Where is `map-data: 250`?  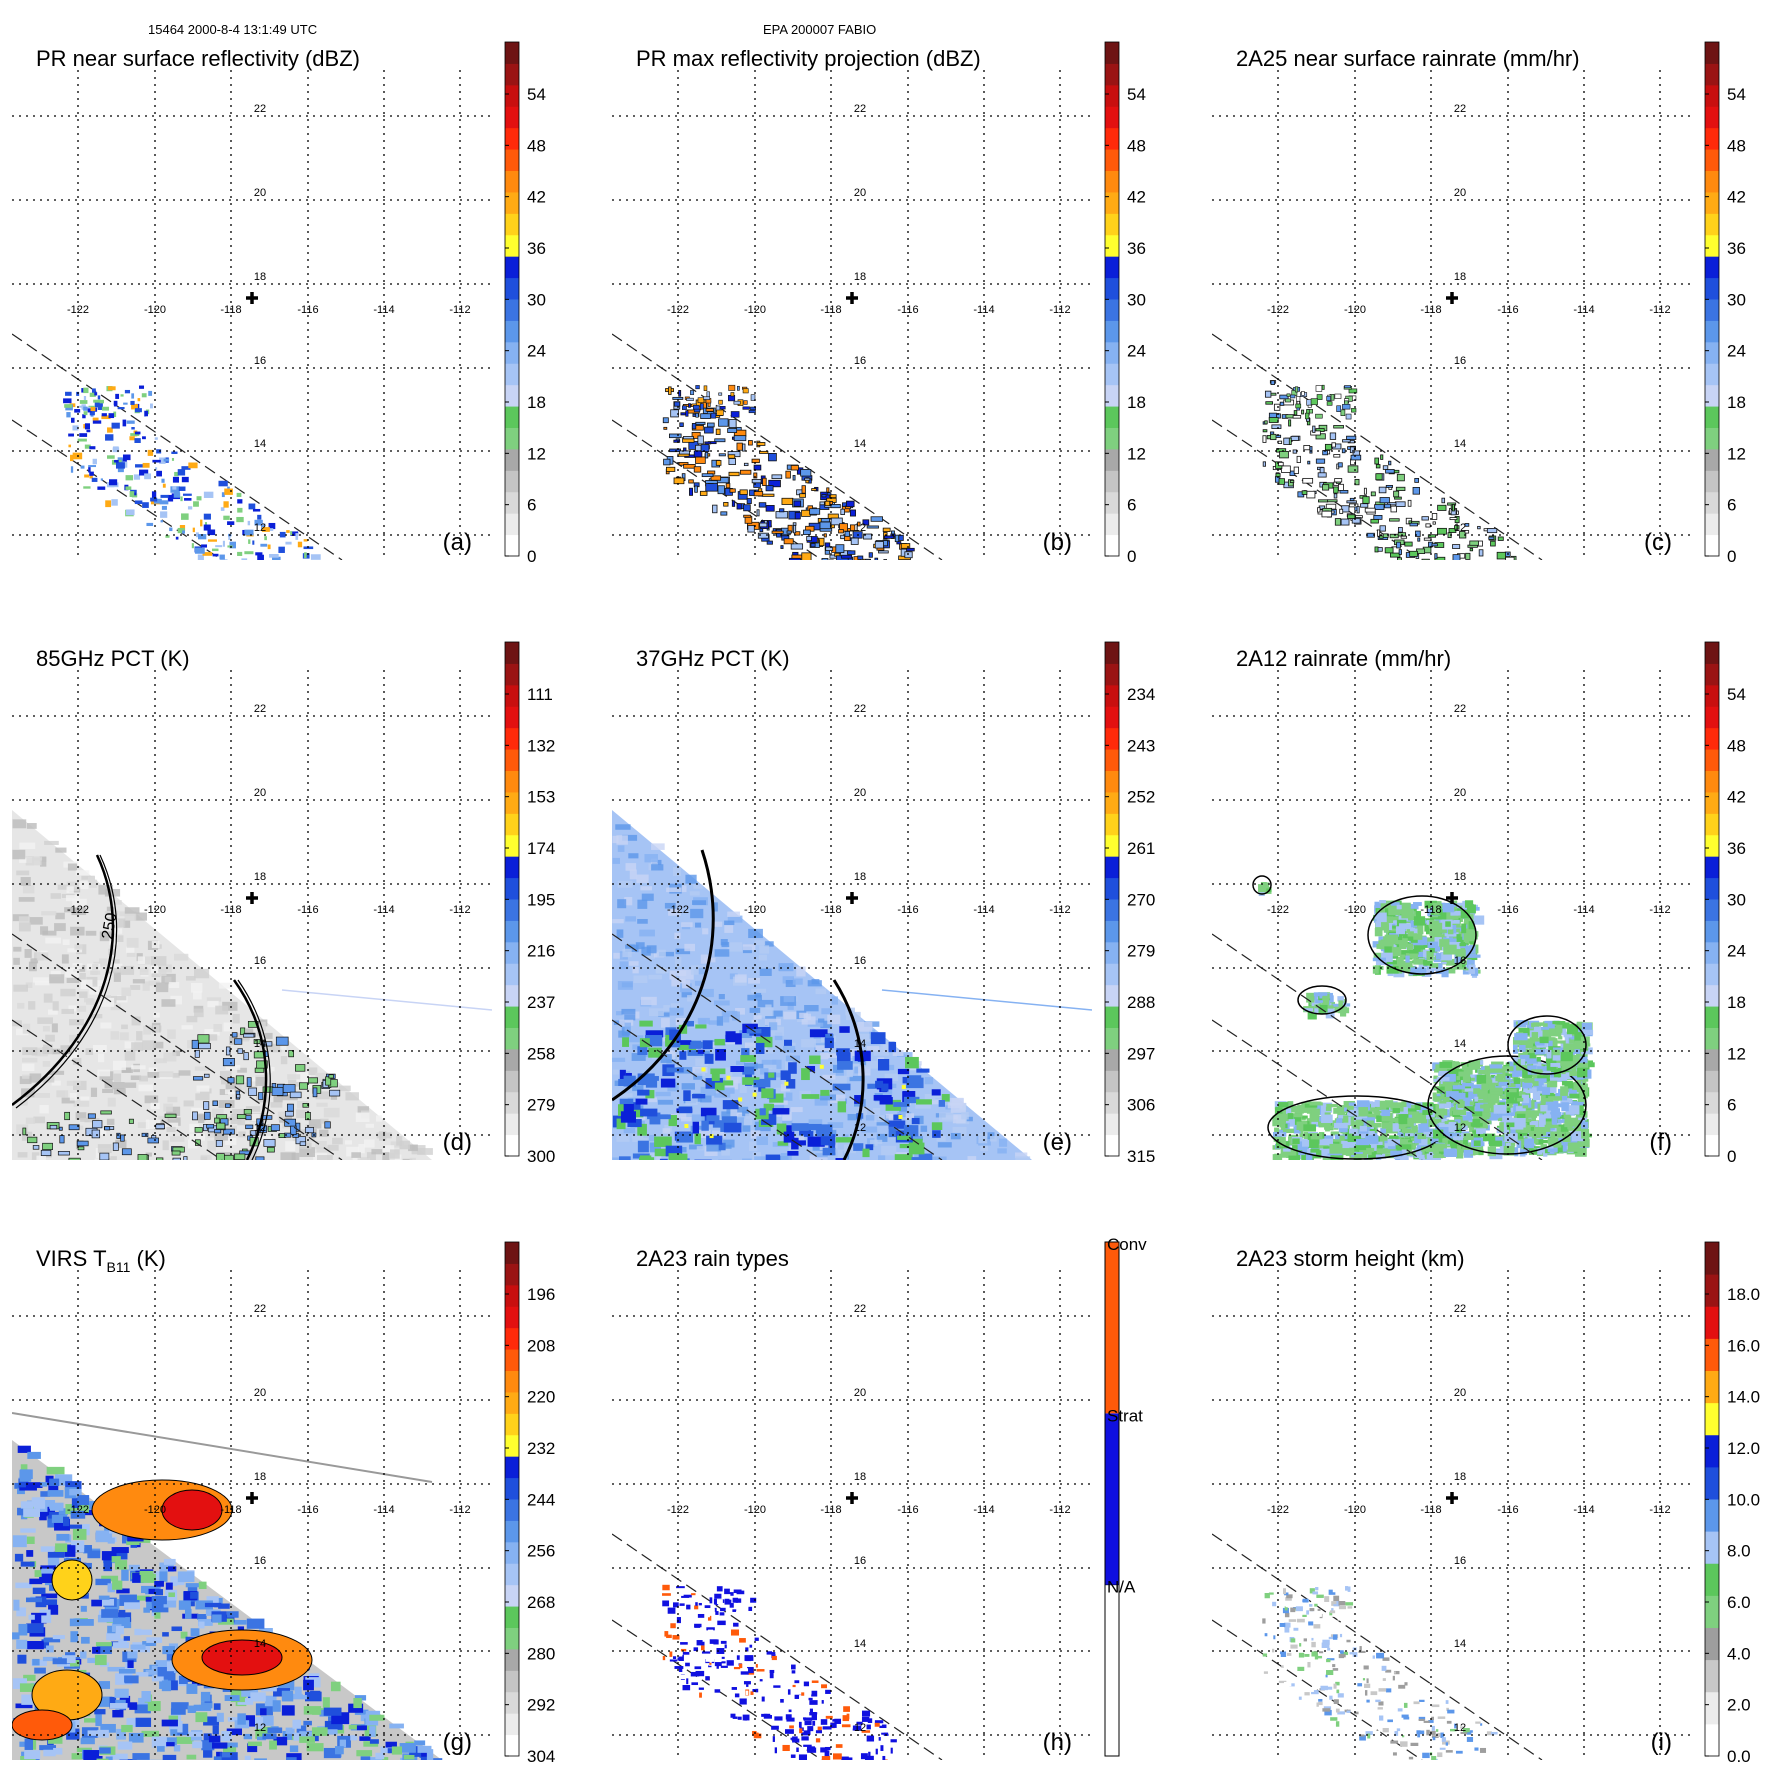
map-data: 250 is located at coordinates (252, 985).